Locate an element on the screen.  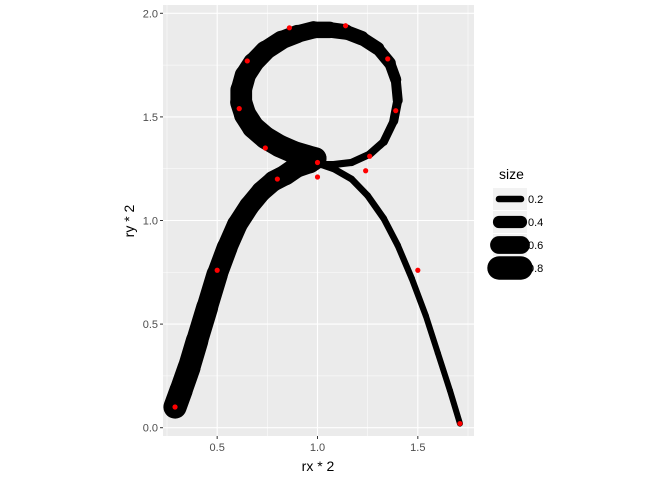
legend-label: 0.6 is located at coordinates (535, 246).